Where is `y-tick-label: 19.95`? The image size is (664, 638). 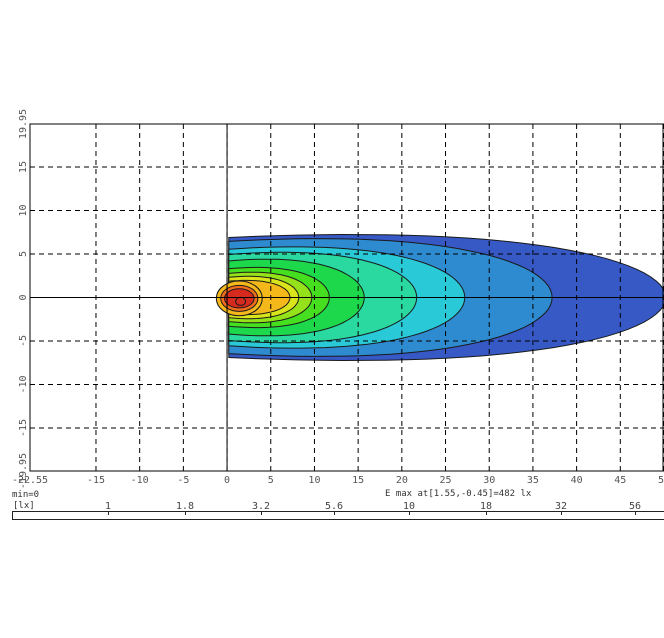 y-tick-label: 19.95 is located at coordinates (23, 124).